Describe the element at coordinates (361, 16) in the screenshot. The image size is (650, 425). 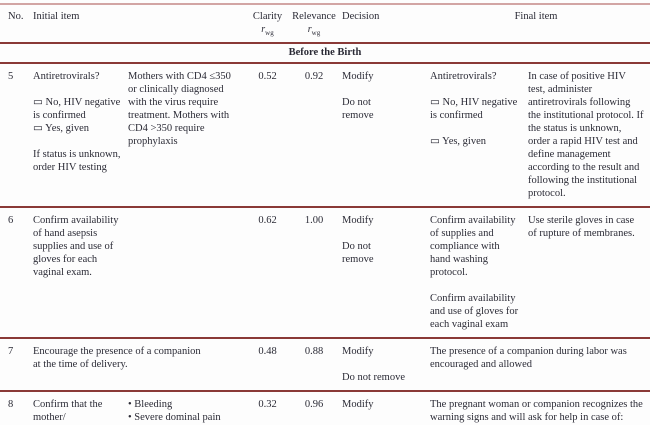
I see `col-header-decision: Decision` at that location.